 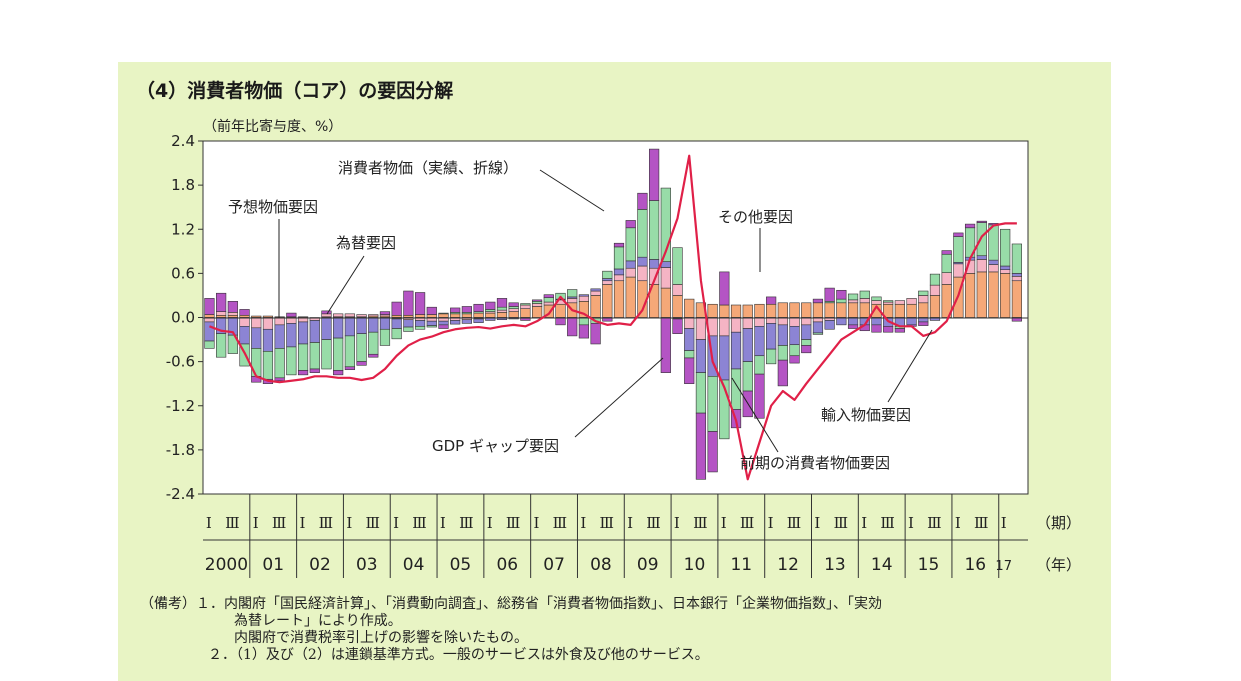 What do you see at coordinates (180, 406) in the screenshot?
I see `y-tick-label: -1.2` at bounding box center [180, 406].